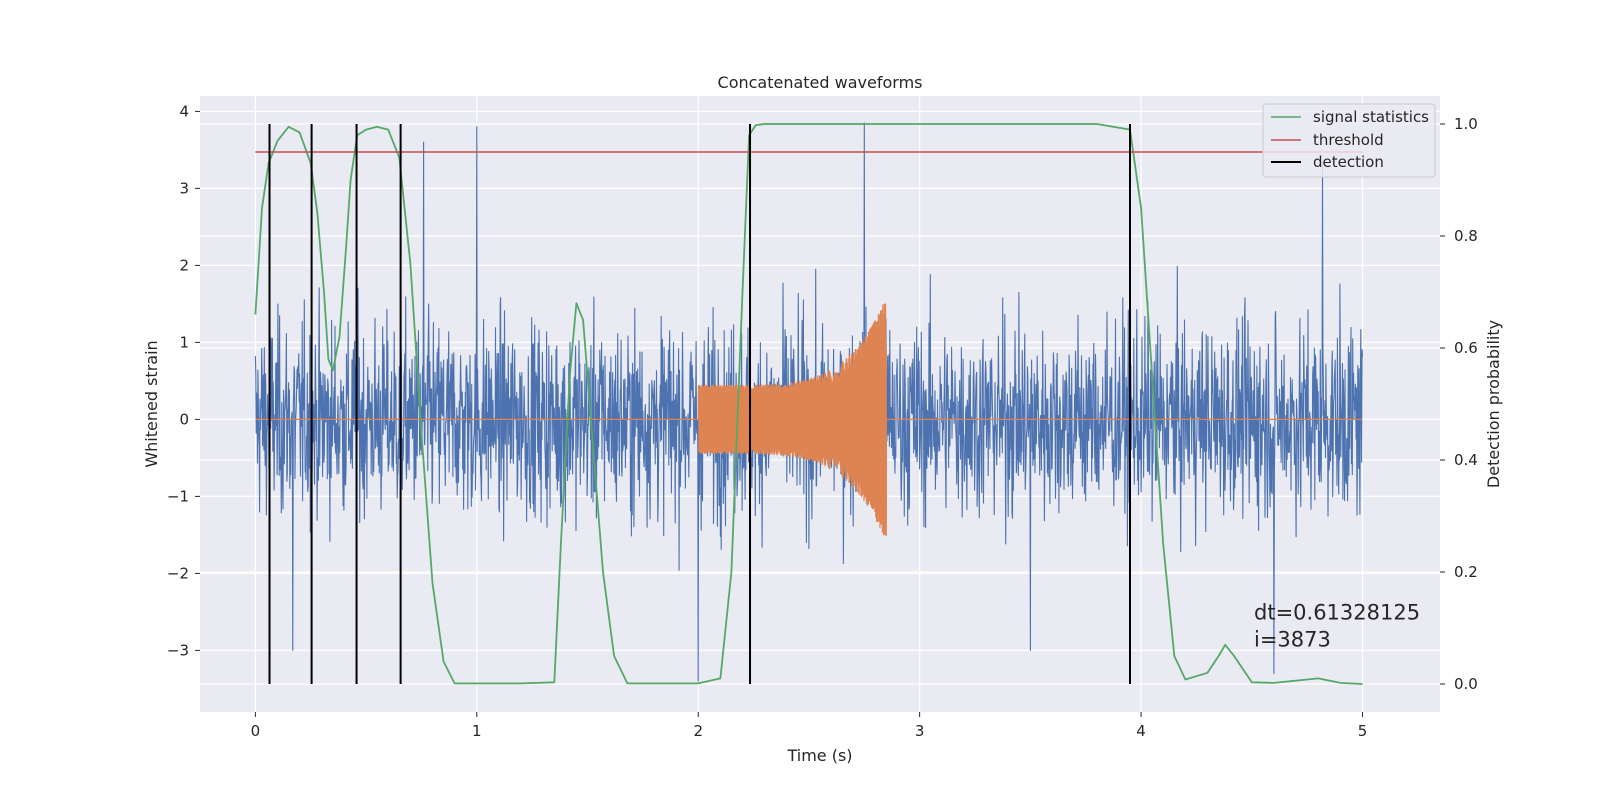 The height and width of the screenshot is (800, 1600). Describe the element at coordinates (1466, 236) in the screenshot. I see `y2-tick-label: 0.8` at that location.